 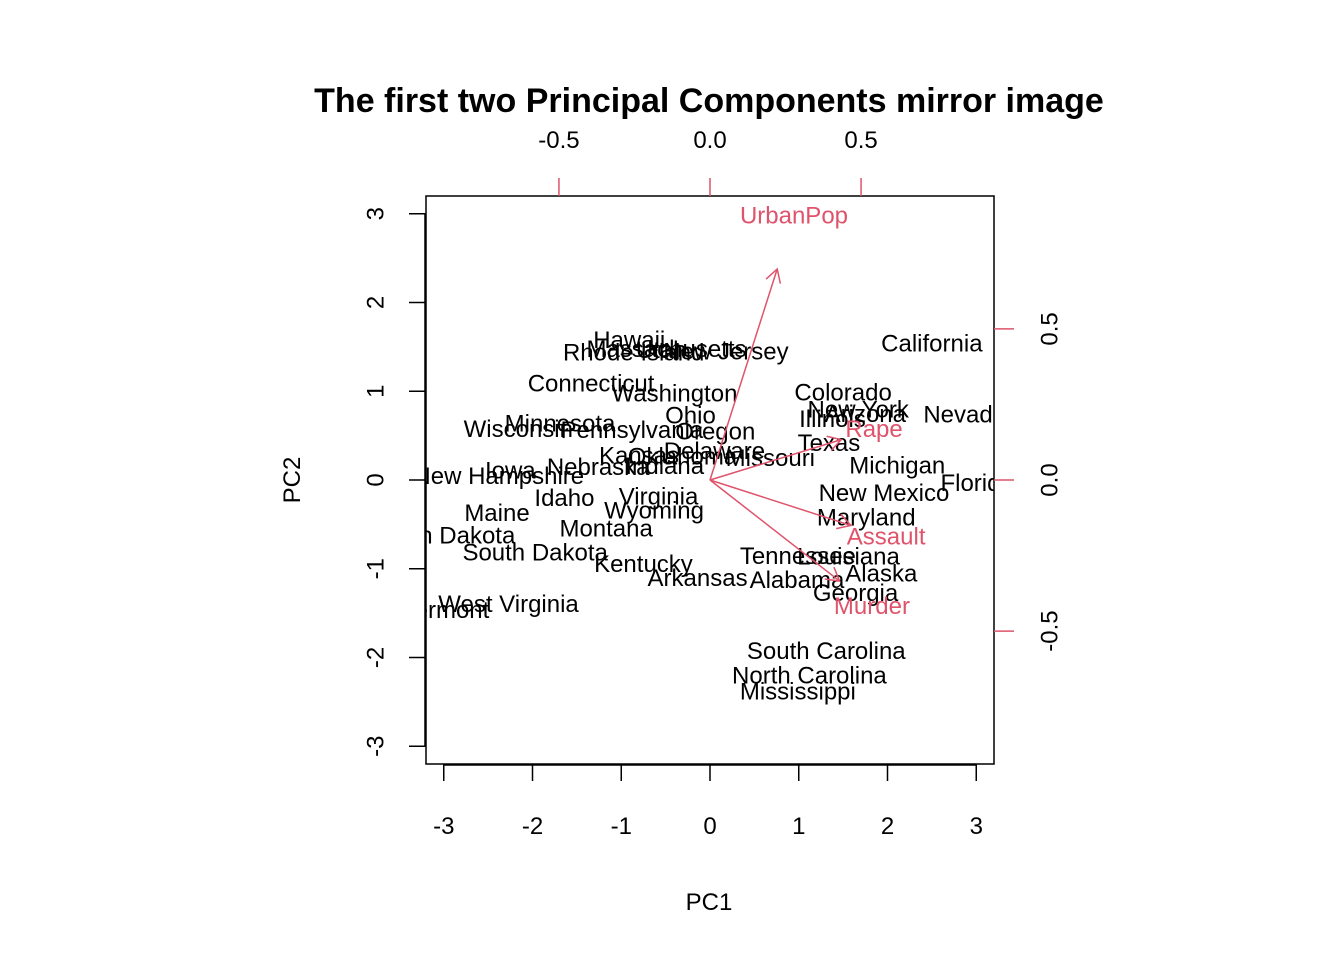 What do you see at coordinates (798, 692) in the screenshot?
I see `point-label: Mississippi` at bounding box center [798, 692].